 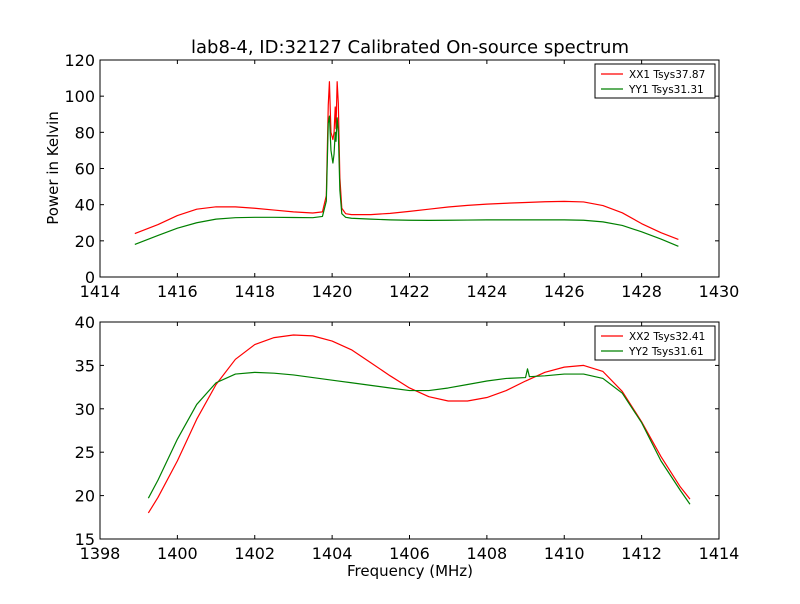 I want to click on bottom-legend-box, so click(x=655, y=343).